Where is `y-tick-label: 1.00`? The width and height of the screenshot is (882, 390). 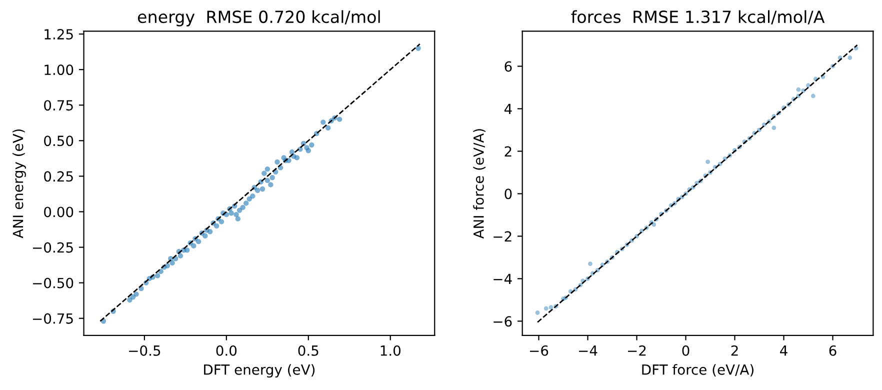
y-tick-label: 1.00 is located at coordinates (59, 70).